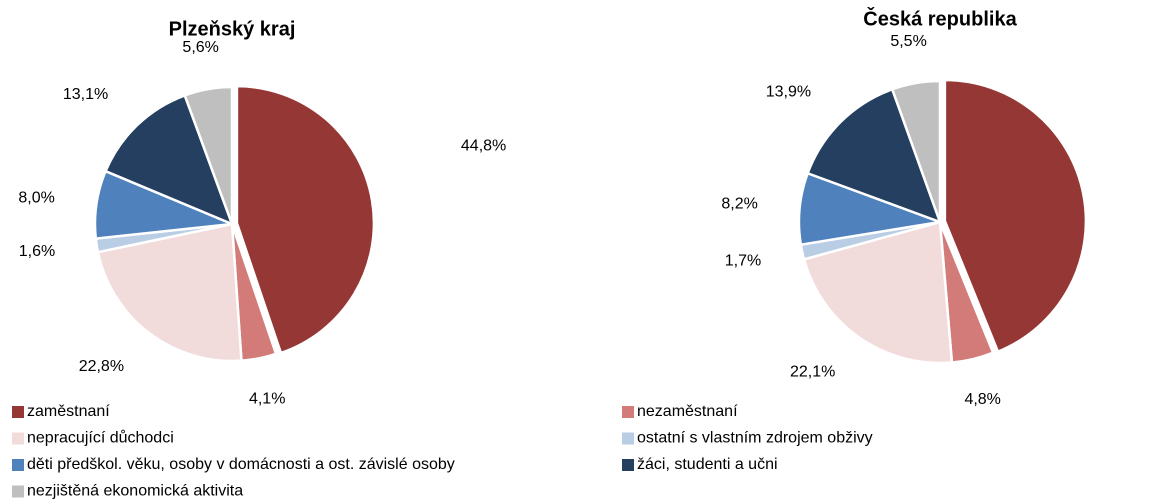  Describe the element at coordinates (135, 491) in the screenshot. I see `legend-label: nezjištěná ekonomická aktivita` at that location.